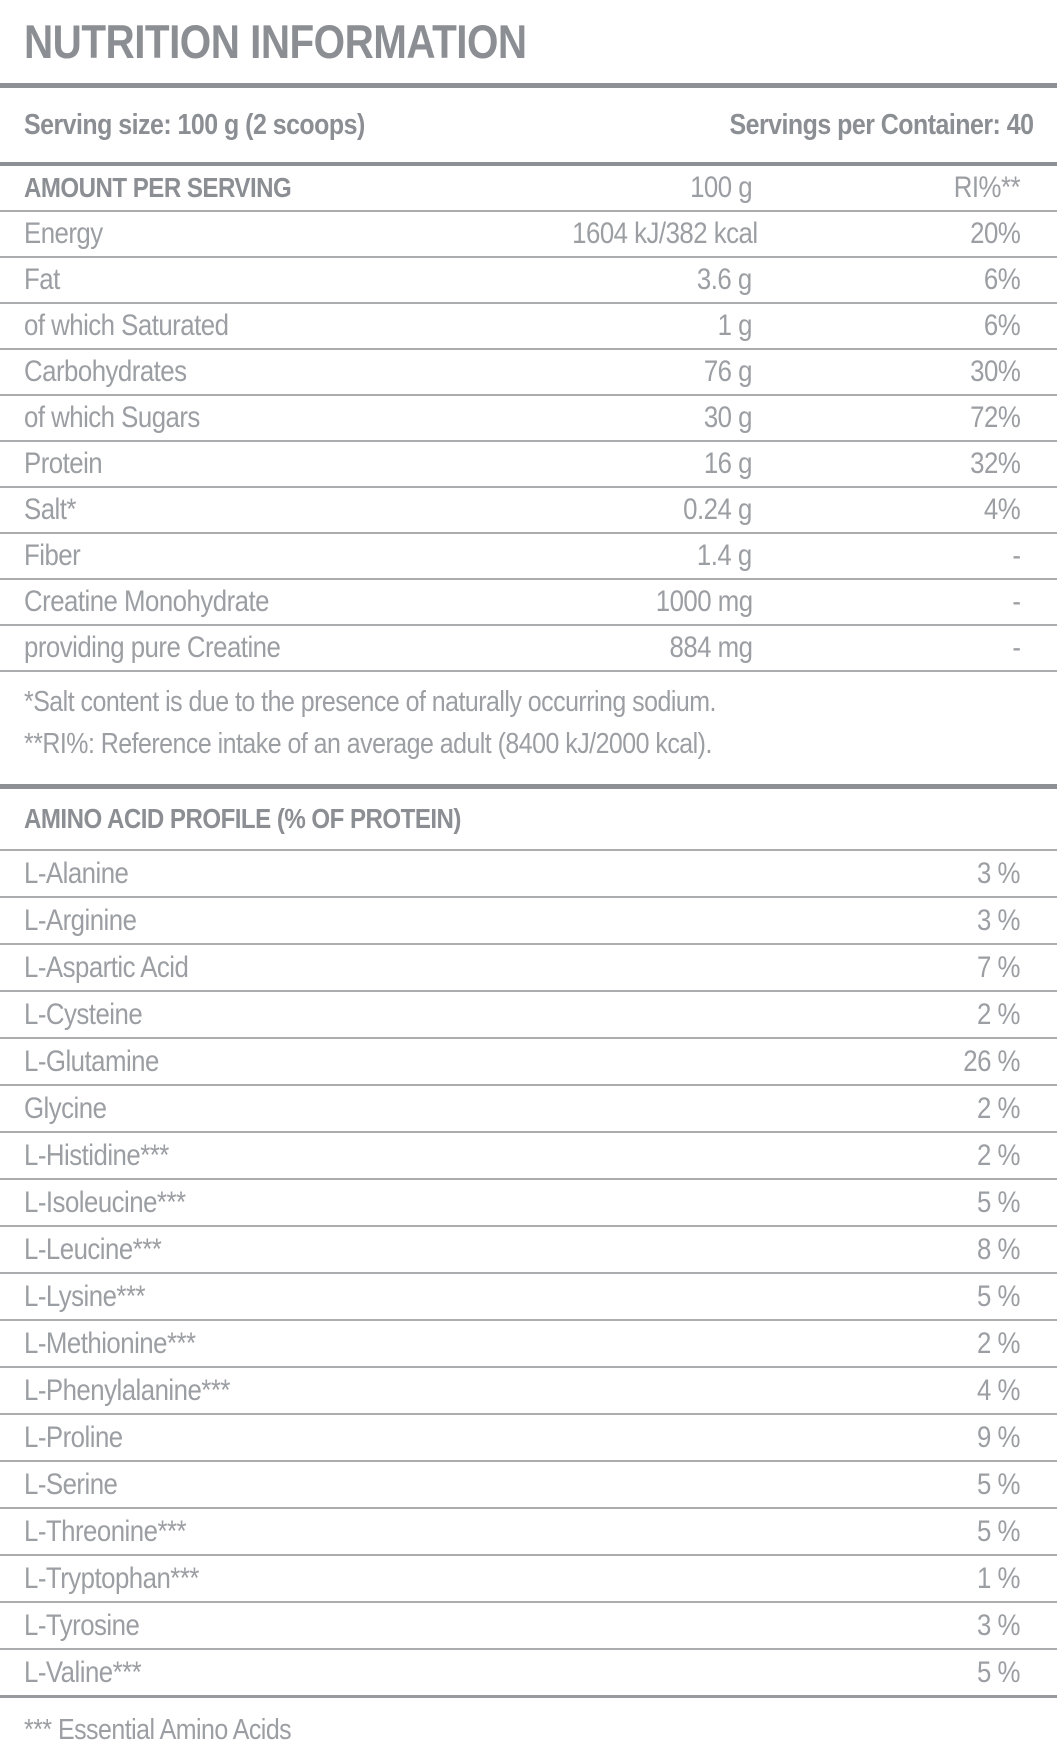 This screenshot has width=1057, height=1748. I want to click on amino-acid-name: L-Threonine***, so click(361, 1532).